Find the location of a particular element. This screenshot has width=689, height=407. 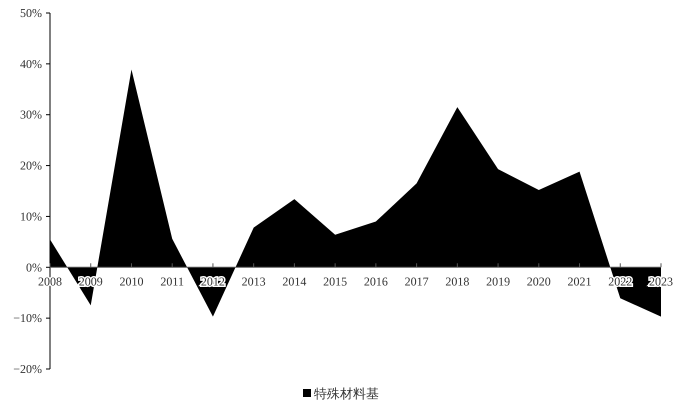

y-tick-label: −20% is located at coordinates (27, 369).